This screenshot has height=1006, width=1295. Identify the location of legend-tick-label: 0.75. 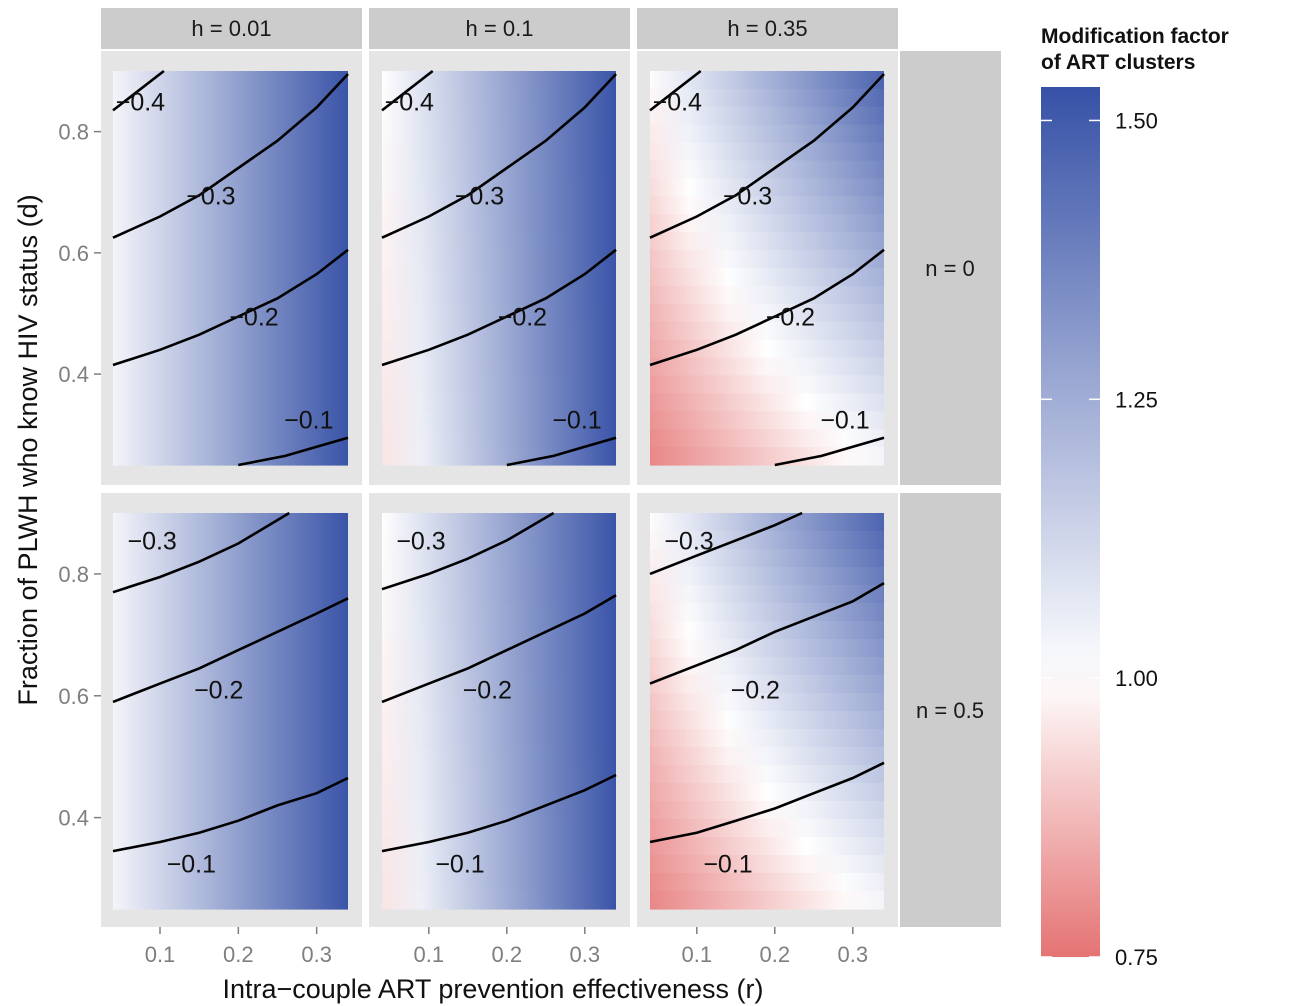
(1136, 957).